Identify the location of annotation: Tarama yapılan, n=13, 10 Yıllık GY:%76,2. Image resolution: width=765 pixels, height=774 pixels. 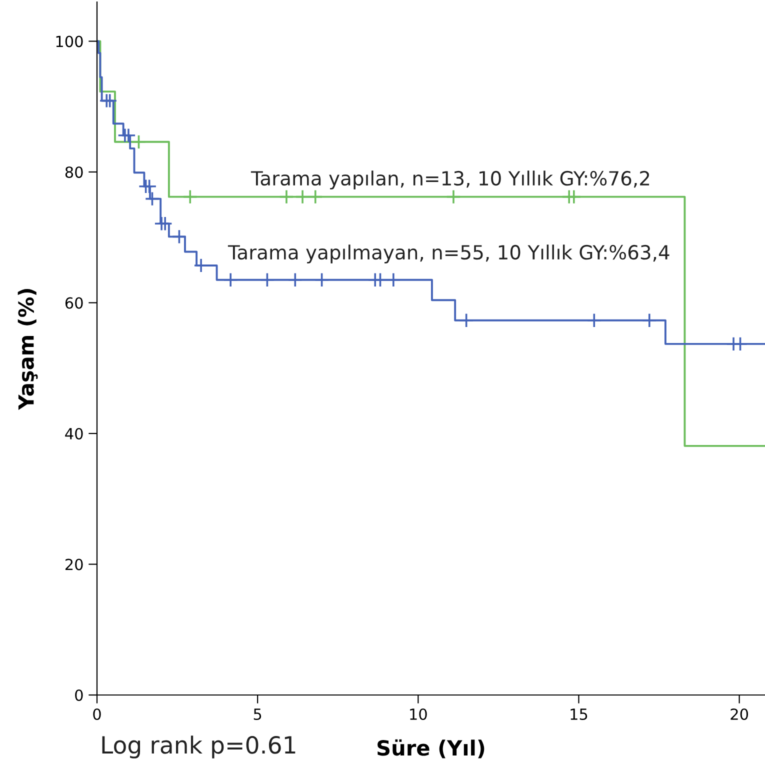
(450, 180).